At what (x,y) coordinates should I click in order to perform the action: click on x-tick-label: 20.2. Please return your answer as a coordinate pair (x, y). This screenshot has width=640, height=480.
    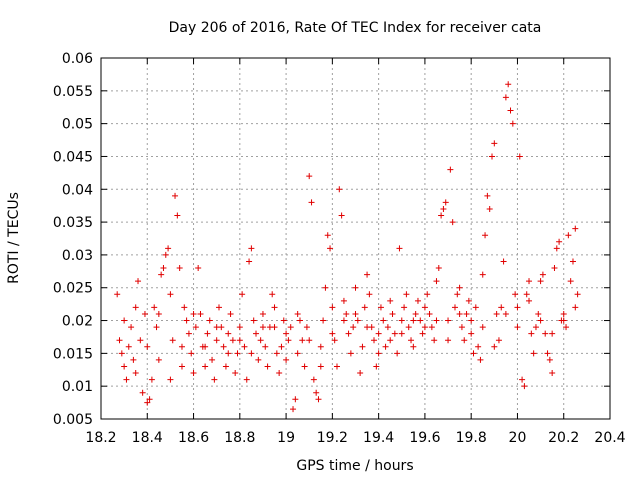
    Looking at the image, I should click on (563, 438).